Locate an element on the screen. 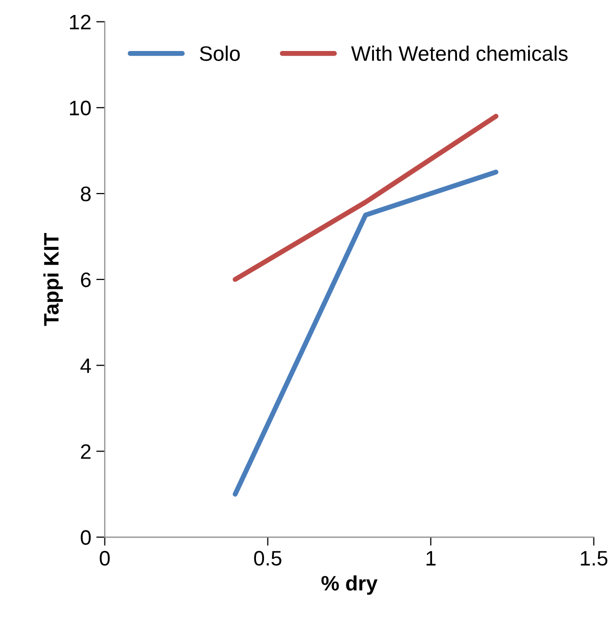 The height and width of the screenshot is (621, 609). y-tick-label: 10 is located at coordinates (80, 108).